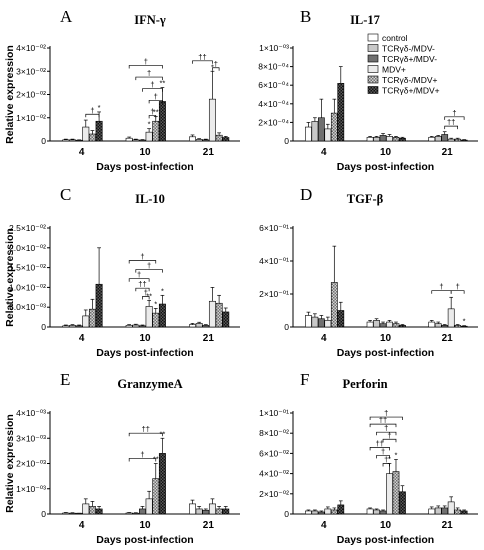 This screenshot has width=484, height=550. Describe the element at coordinates (31, 413) in the screenshot. I see `y-tick-label: 4×10⁻⁰³` at that location.